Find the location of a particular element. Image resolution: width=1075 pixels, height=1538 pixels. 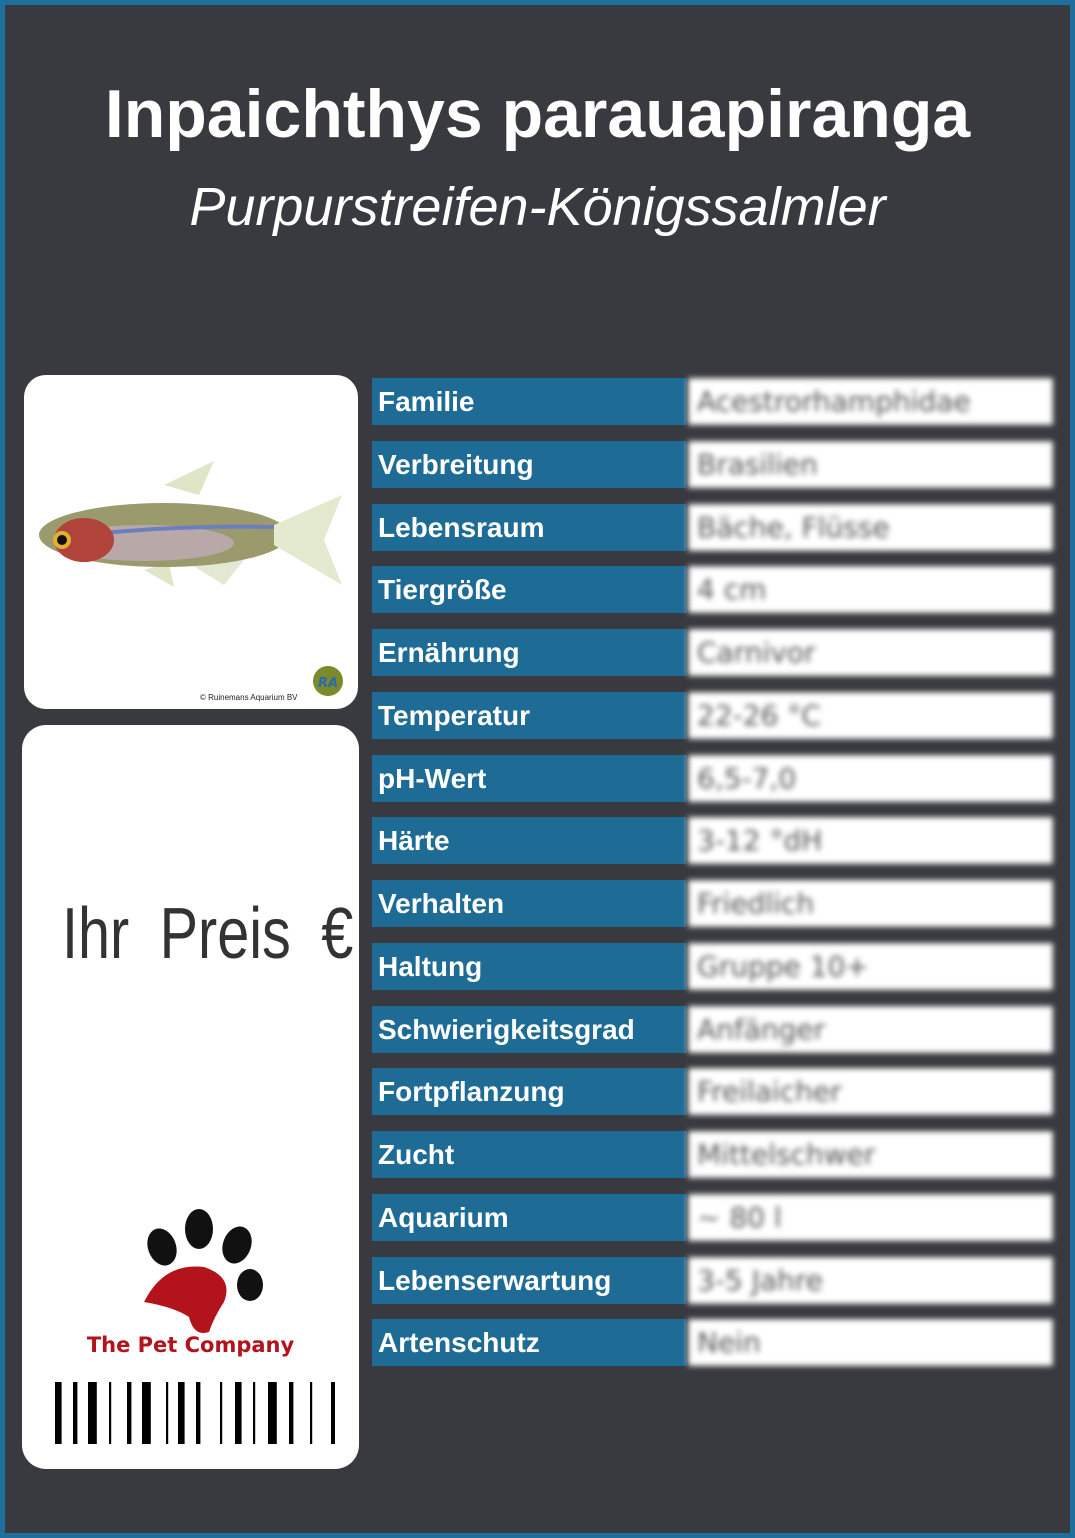

barcode is located at coordinates (195, 1413).